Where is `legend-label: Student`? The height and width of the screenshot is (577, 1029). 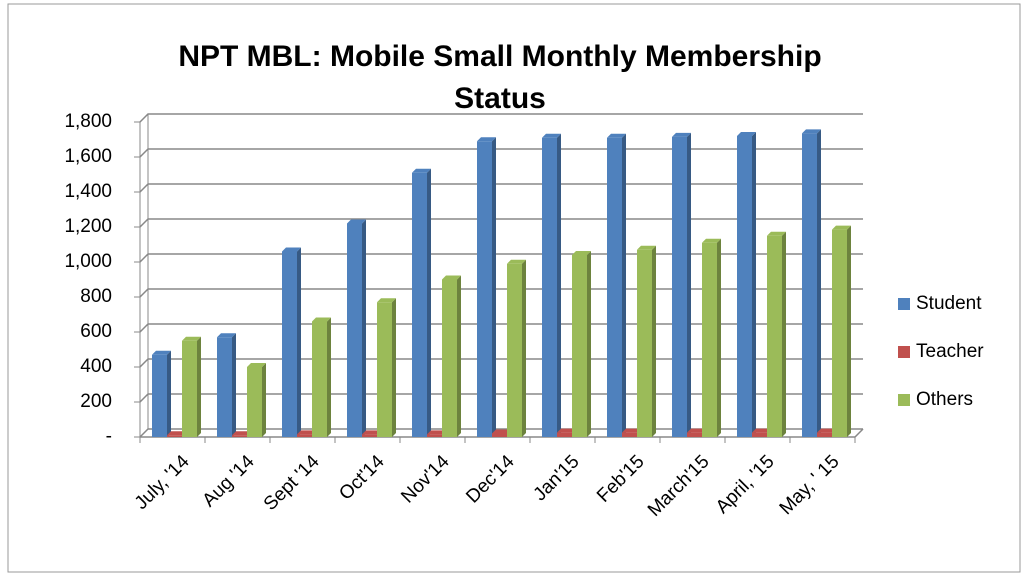 legend-label: Student is located at coordinates (949, 303).